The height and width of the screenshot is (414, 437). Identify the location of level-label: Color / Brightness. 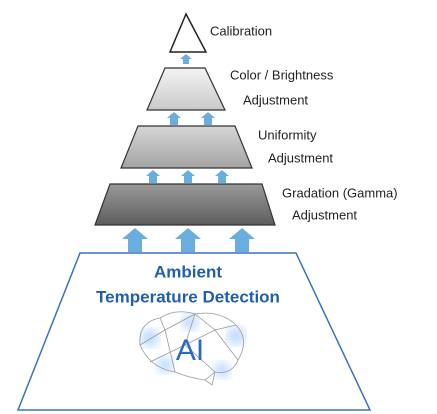
(282, 74).